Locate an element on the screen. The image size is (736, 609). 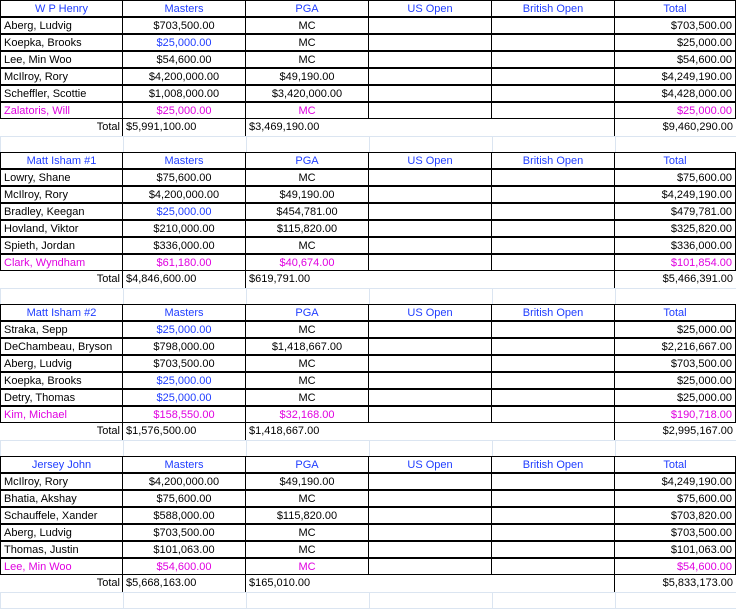
player-name-cell: Clark, Wyndham is located at coordinates (61, 262).